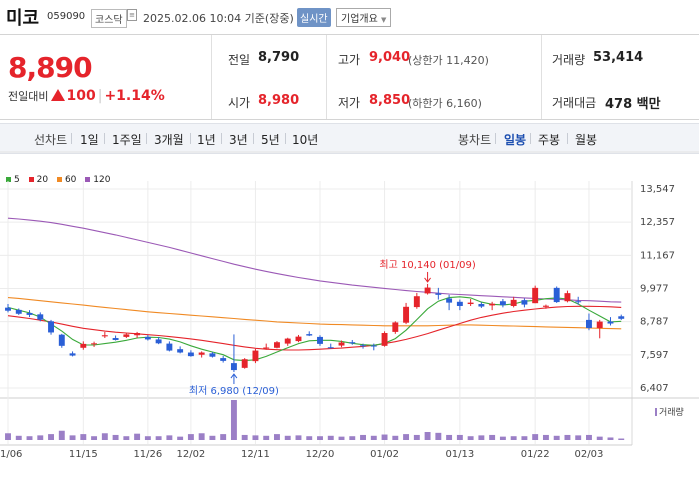  What do you see at coordinates (654, 355) in the screenshot?
I see `y-tick-label: 7,597` at bounding box center [654, 355].